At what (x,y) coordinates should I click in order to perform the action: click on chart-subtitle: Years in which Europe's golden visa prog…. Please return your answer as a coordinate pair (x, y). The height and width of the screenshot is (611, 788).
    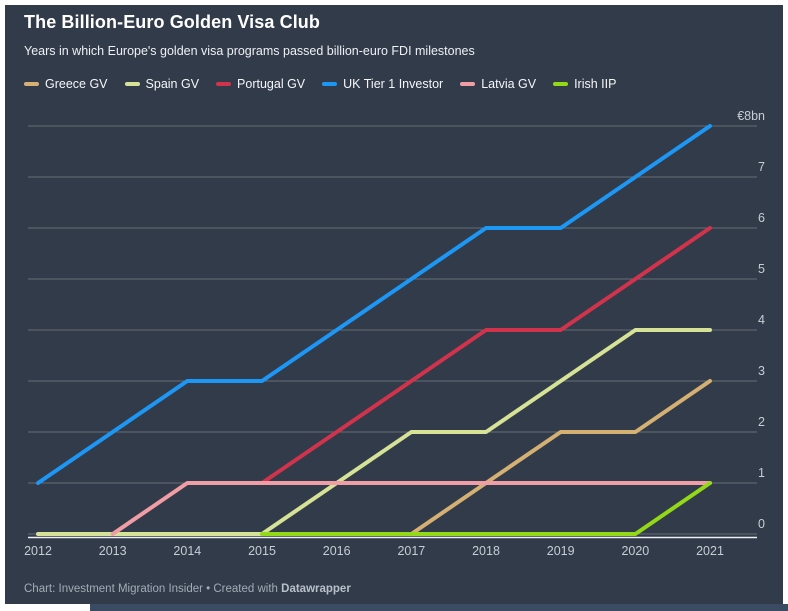
    Looking at the image, I should click on (249, 51).